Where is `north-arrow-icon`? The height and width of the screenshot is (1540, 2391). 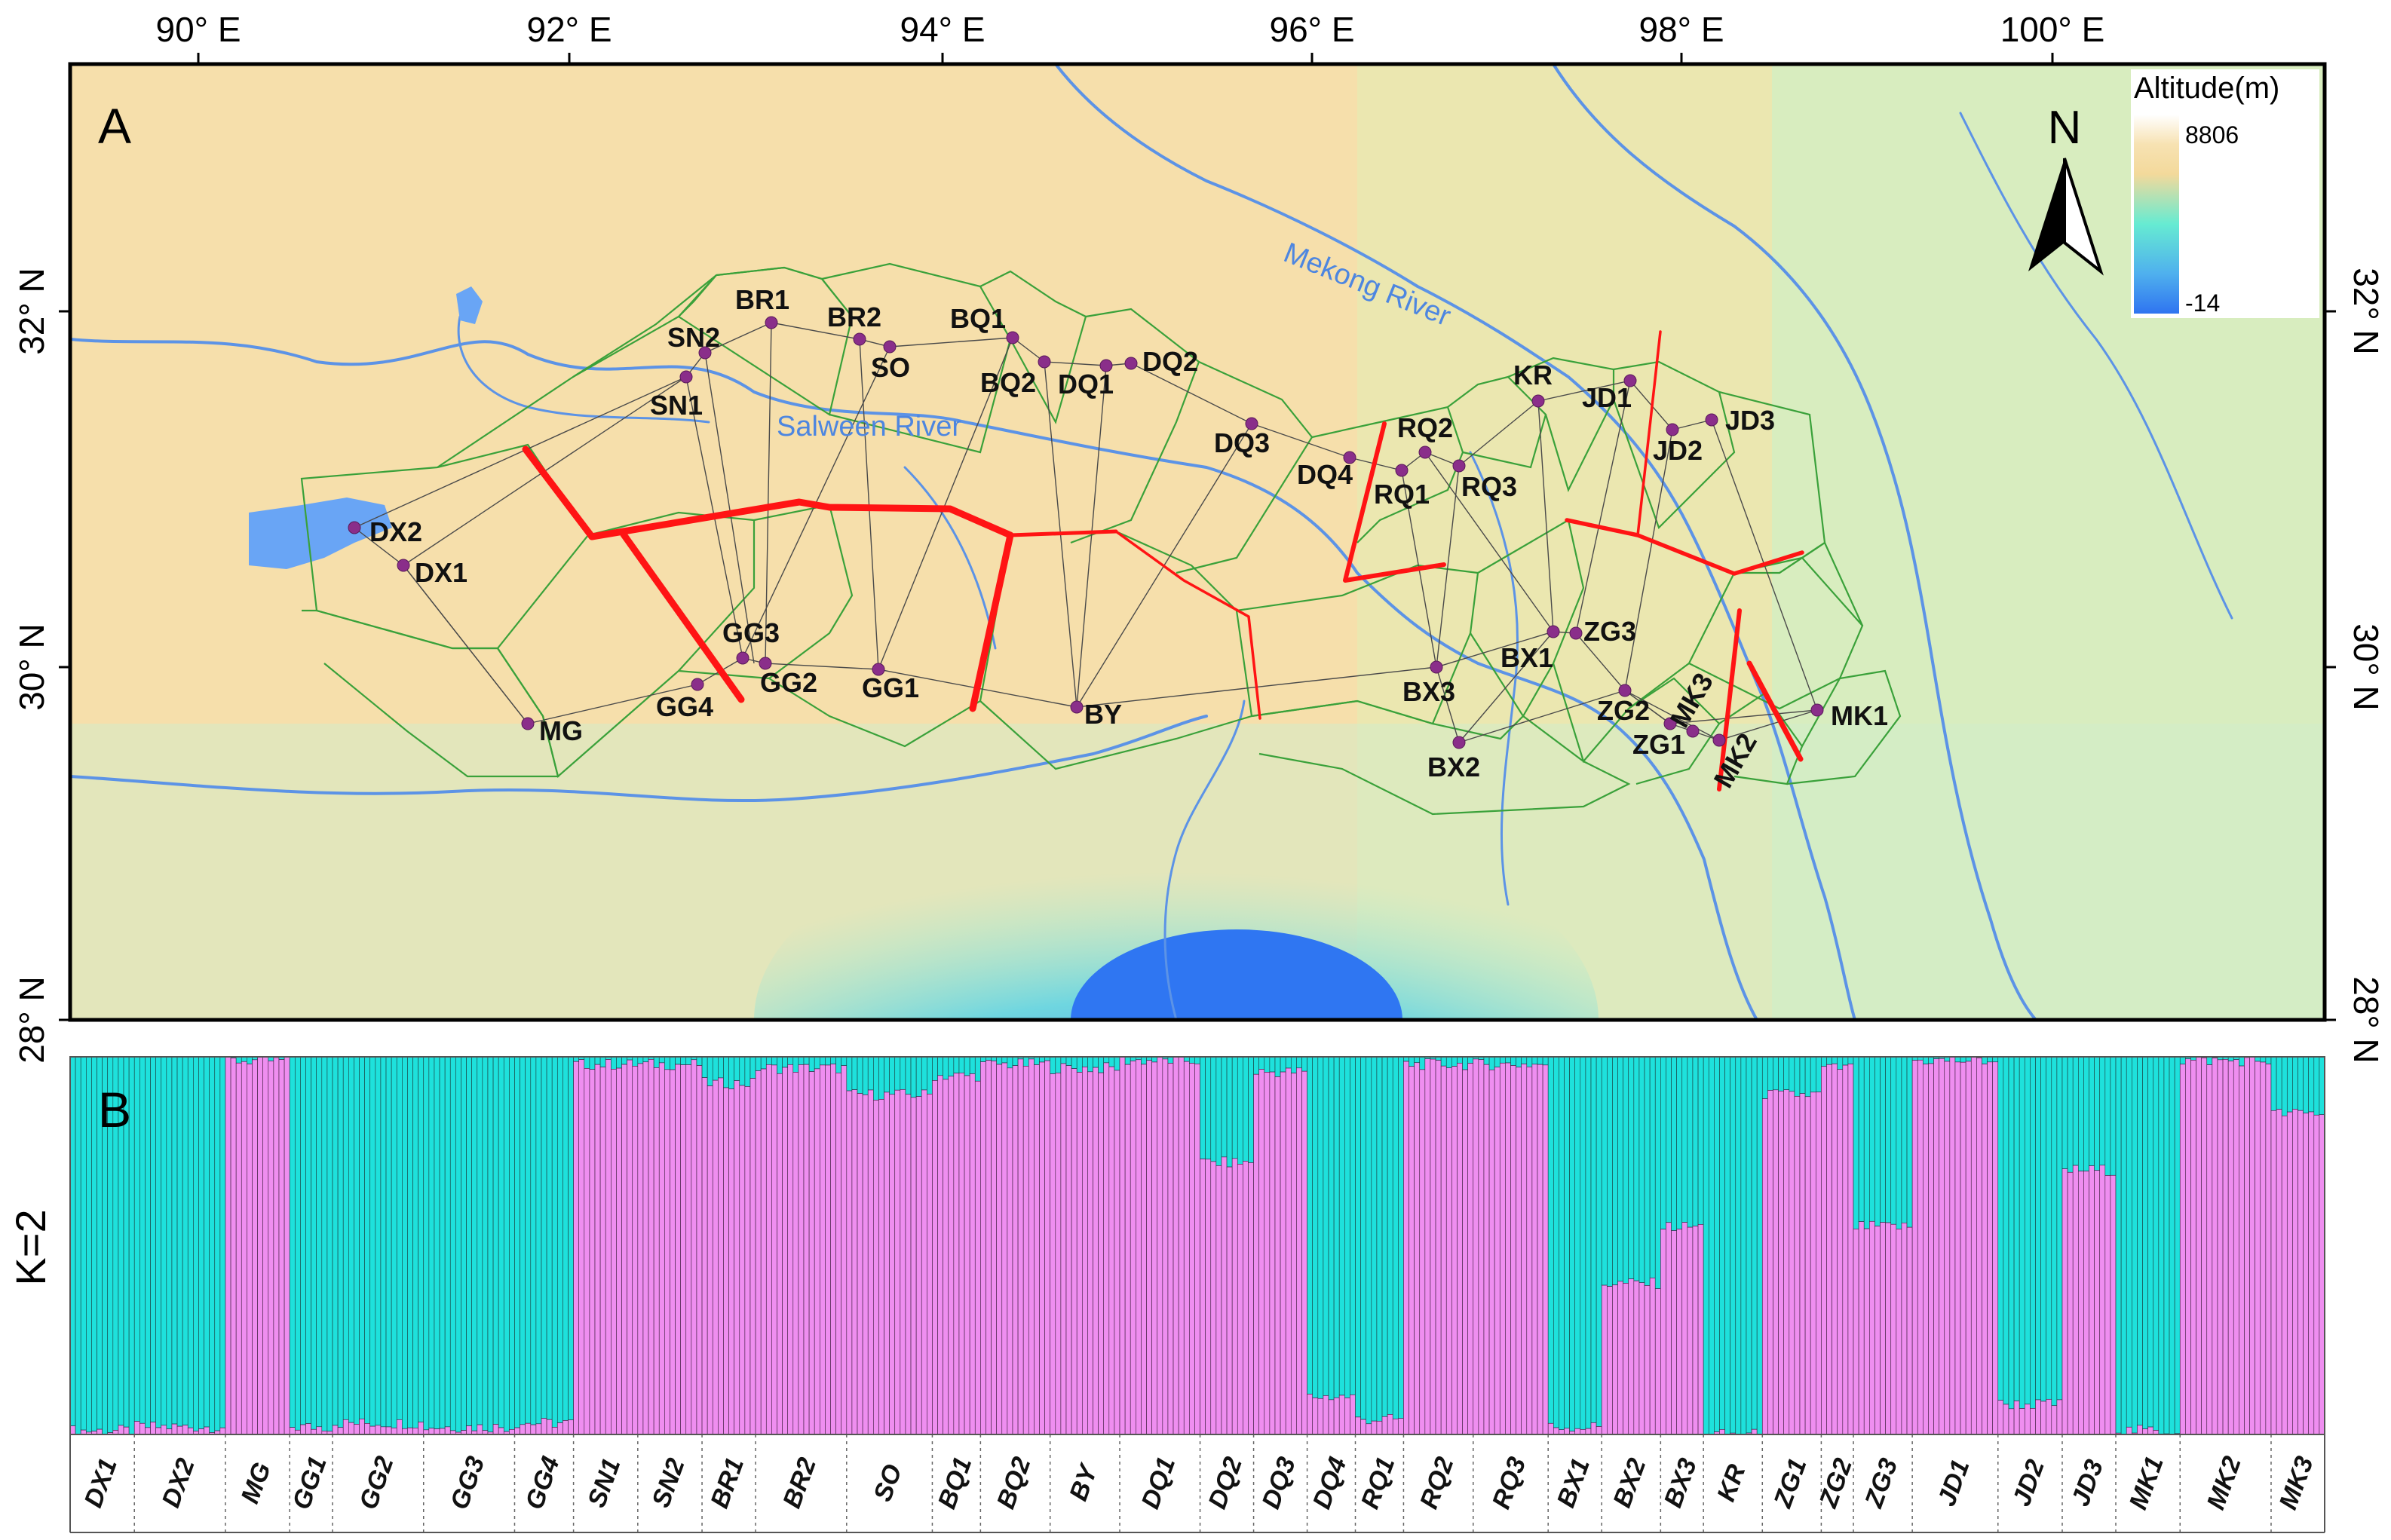 north-arrow-icon is located at coordinates (2046, 214).